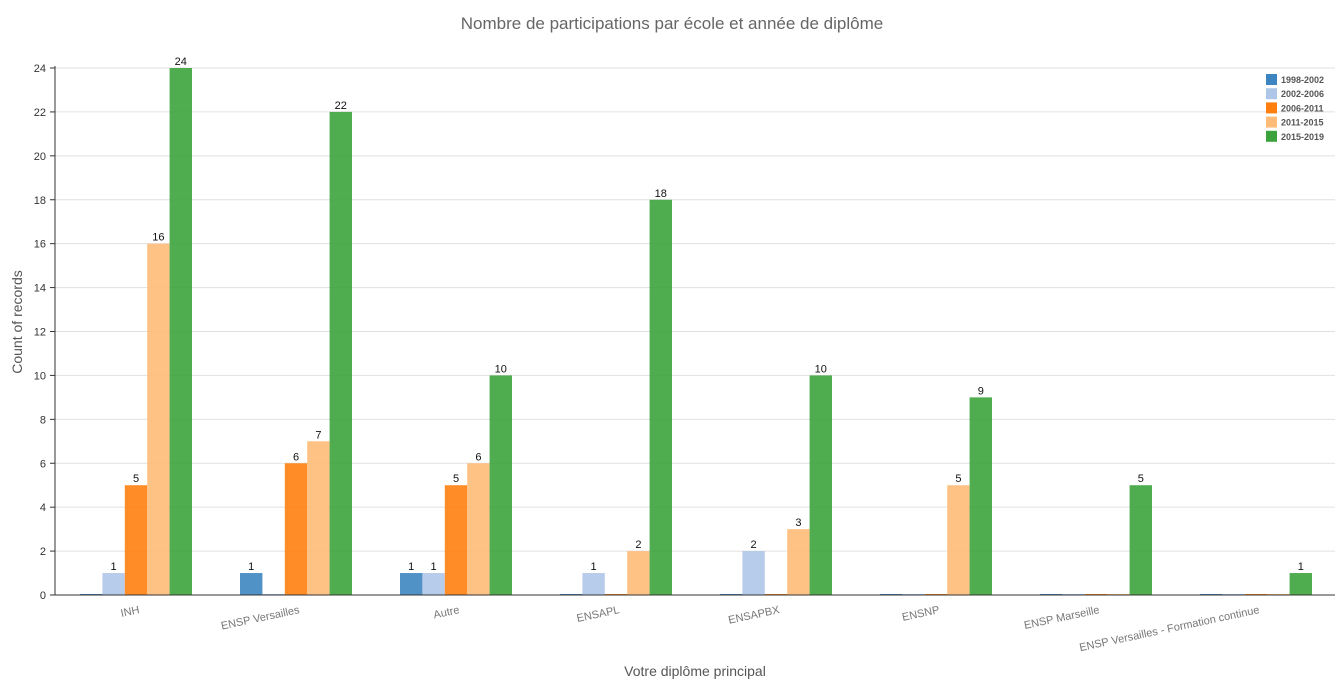 This screenshot has width=1344, height=685. I want to click on y-tick-label: 16, so click(40, 245).